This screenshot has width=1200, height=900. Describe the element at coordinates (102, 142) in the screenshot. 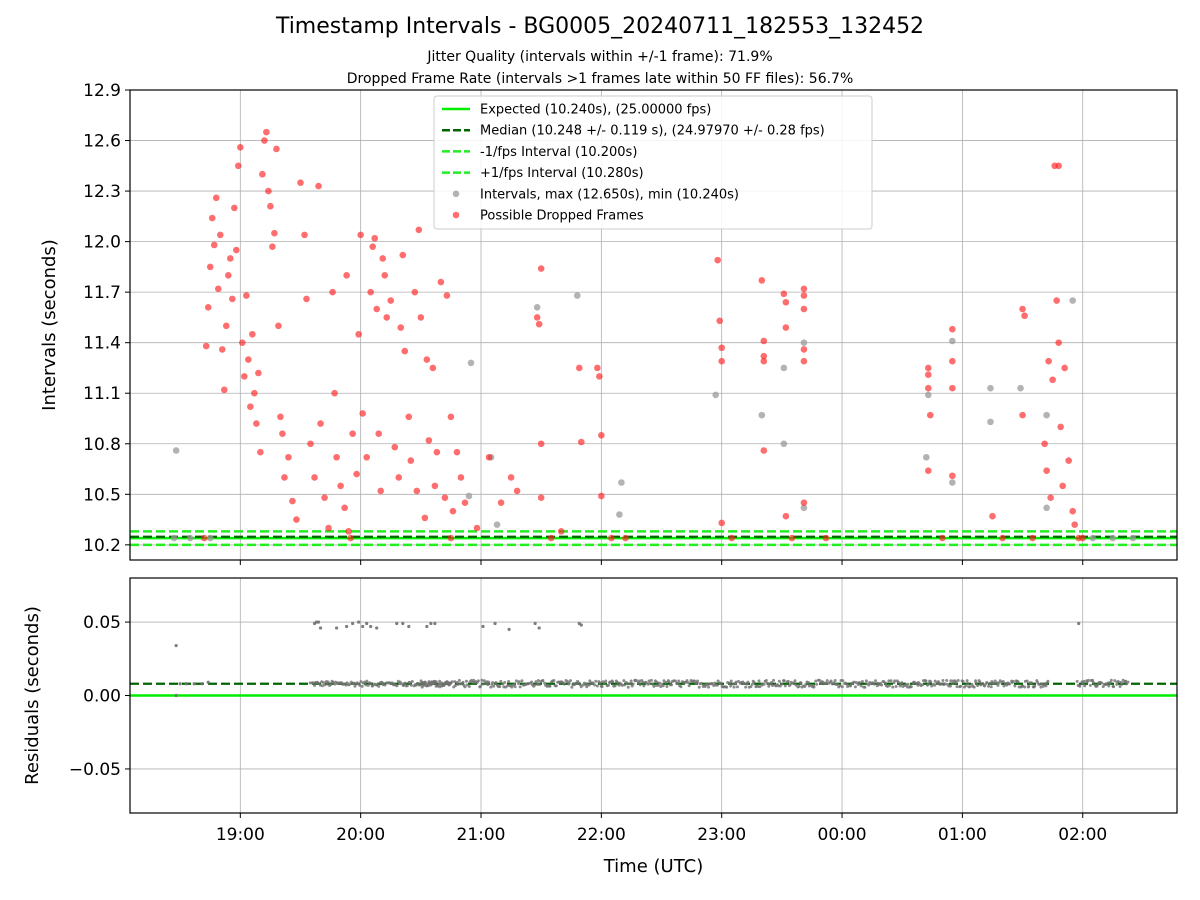

I see `top-y-tick-label: 12.6` at that location.